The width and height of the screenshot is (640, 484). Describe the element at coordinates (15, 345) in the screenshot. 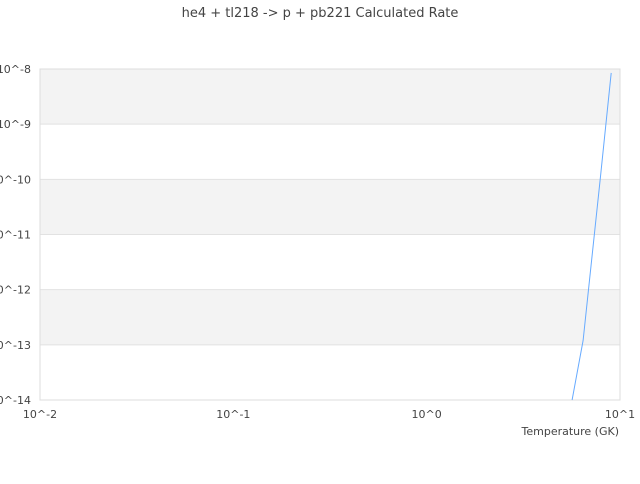

I see `y-tick-label: 10^-13` at that location.